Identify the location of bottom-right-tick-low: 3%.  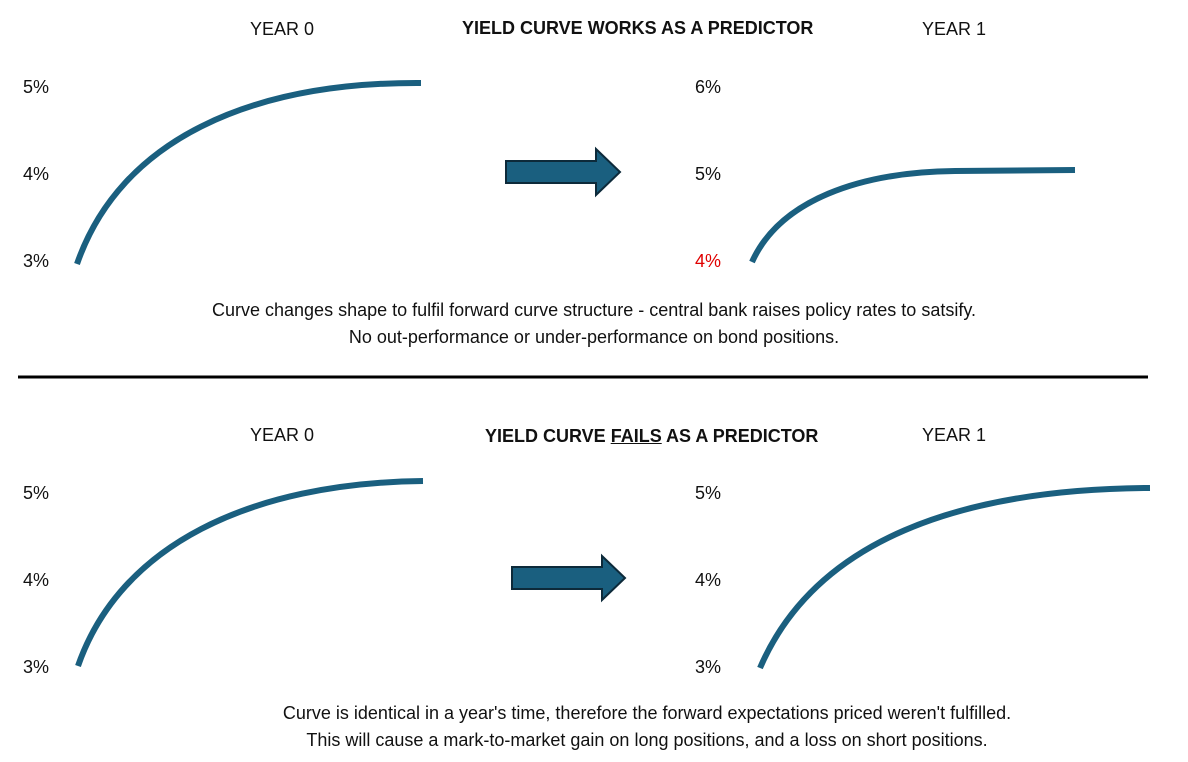
(708, 667).